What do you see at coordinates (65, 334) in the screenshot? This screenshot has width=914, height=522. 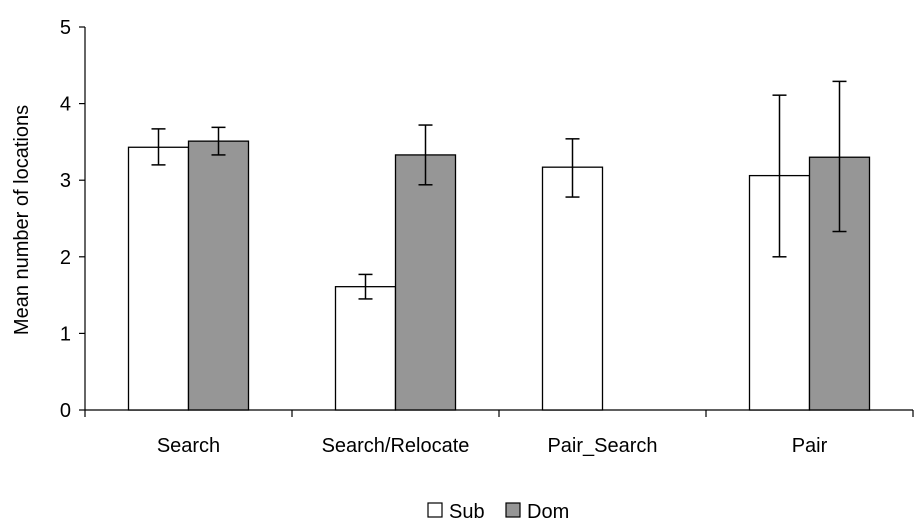 I see `y-tick-label: 1` at bounding box center [65, 334].